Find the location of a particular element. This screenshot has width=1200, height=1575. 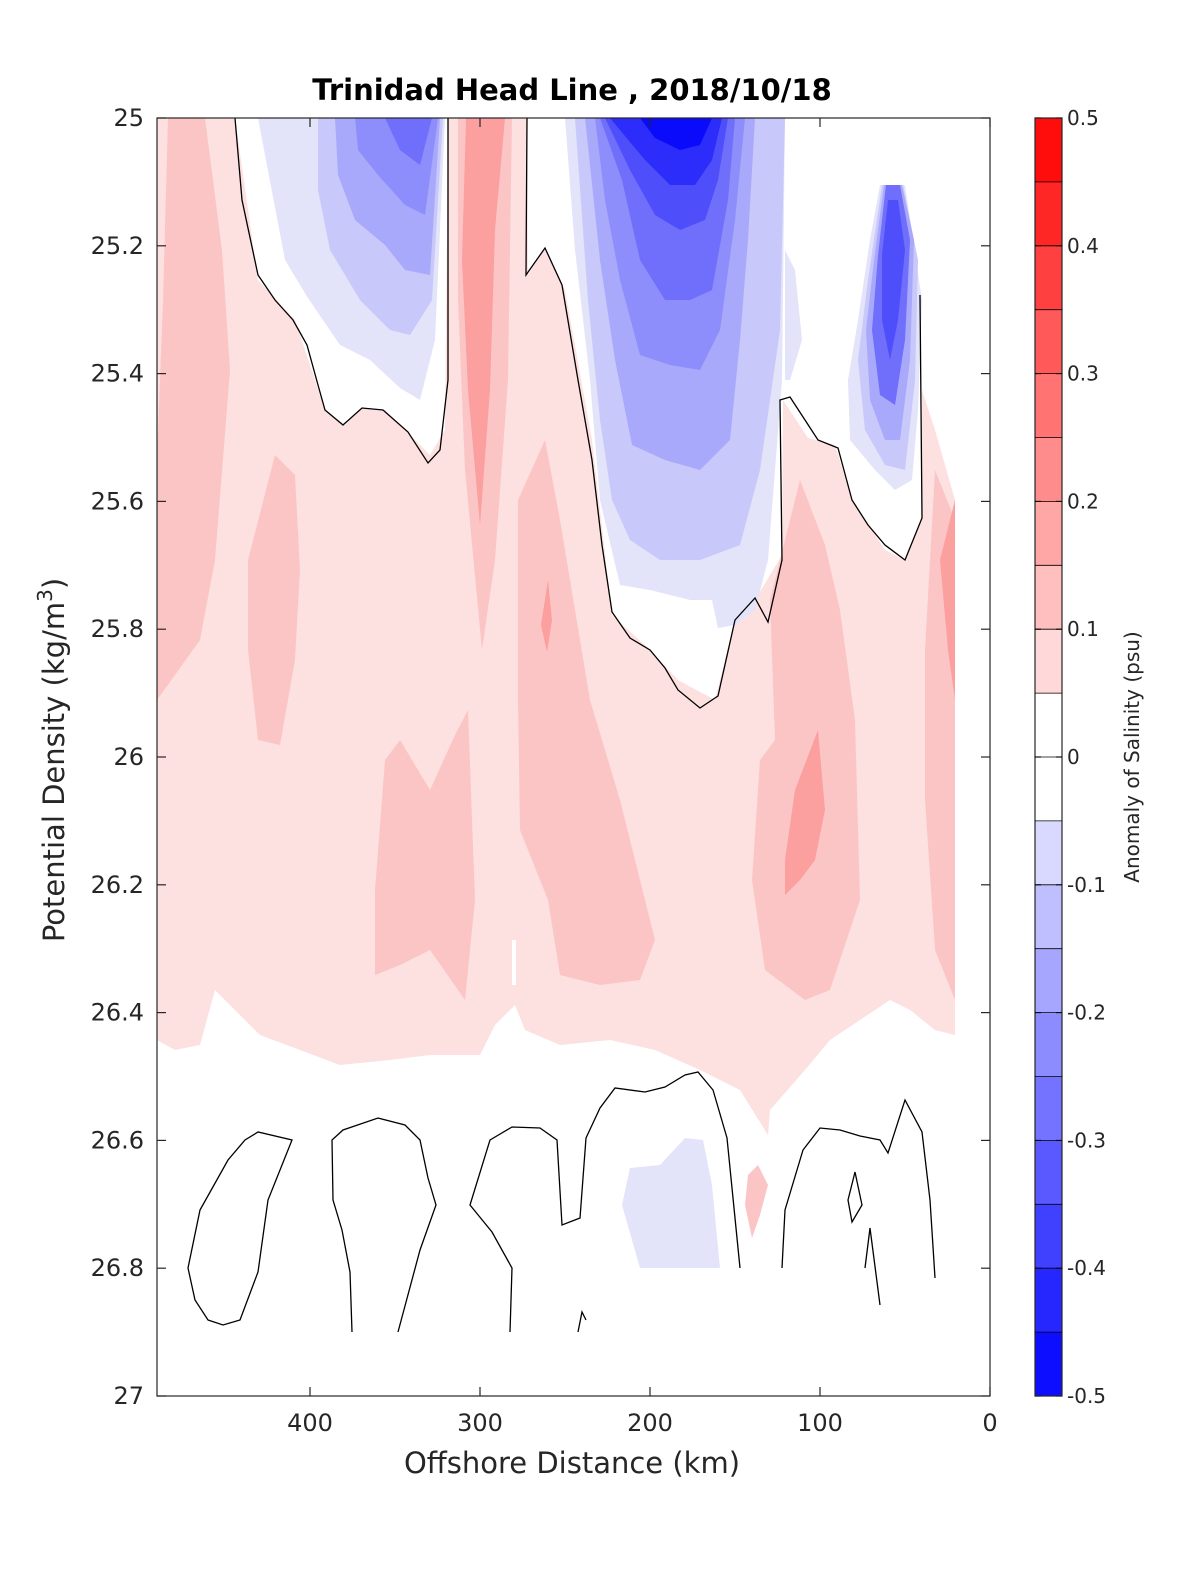

contour-fill-pos-deep is located at coordinates (756, 1201).